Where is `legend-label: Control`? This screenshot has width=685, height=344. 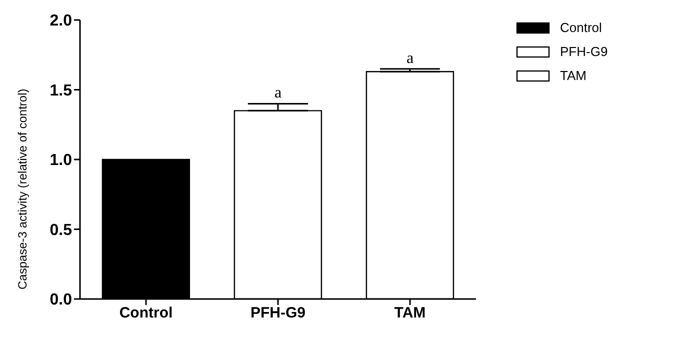
legend-label: Control is located at coordinates (581, 27).